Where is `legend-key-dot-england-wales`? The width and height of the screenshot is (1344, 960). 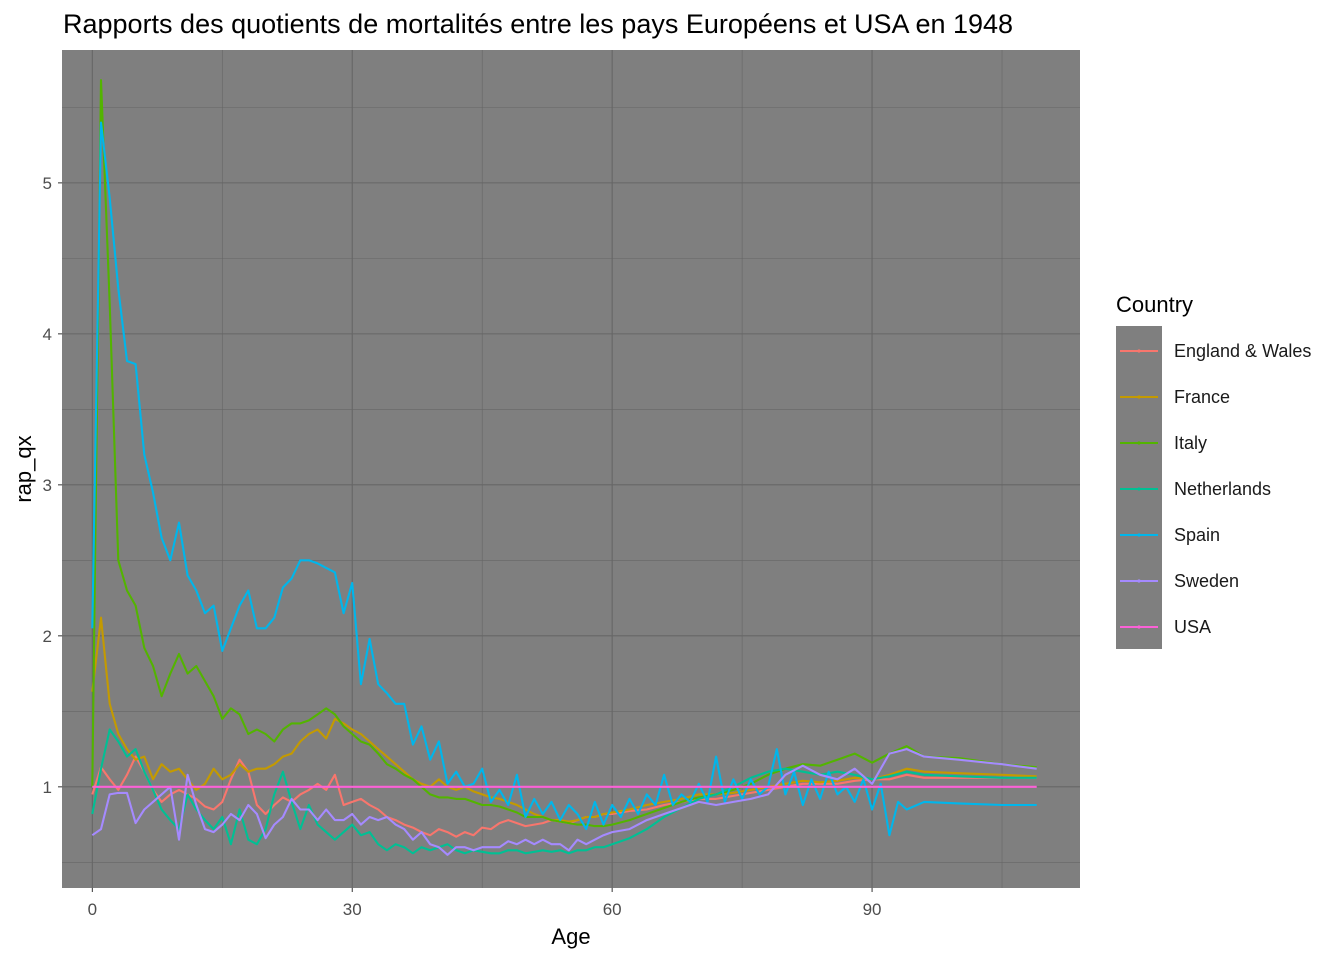
legend-key-dot-england-wales is located at coordinates (1139, 351).